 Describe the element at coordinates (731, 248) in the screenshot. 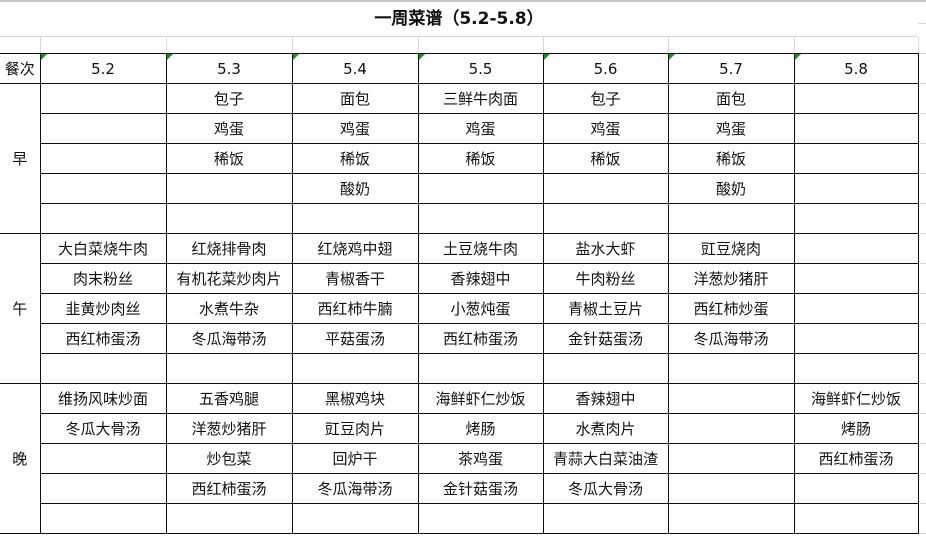

I see `dish-cell: 豇豆烧肉` at that location.